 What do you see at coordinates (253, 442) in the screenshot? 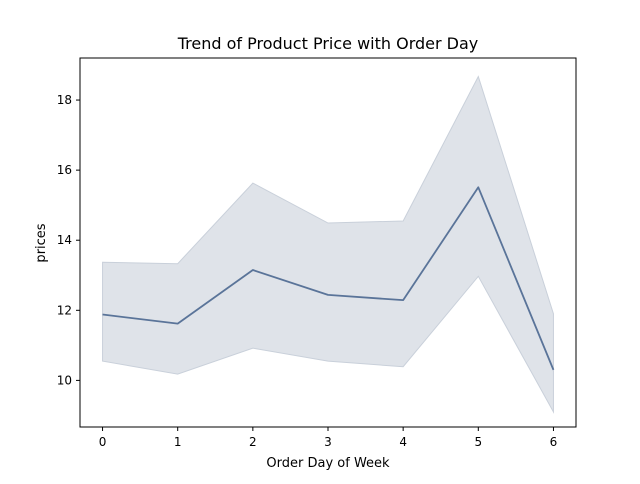
I see `x-tick-label: 2` at bounding box center [253, 442].